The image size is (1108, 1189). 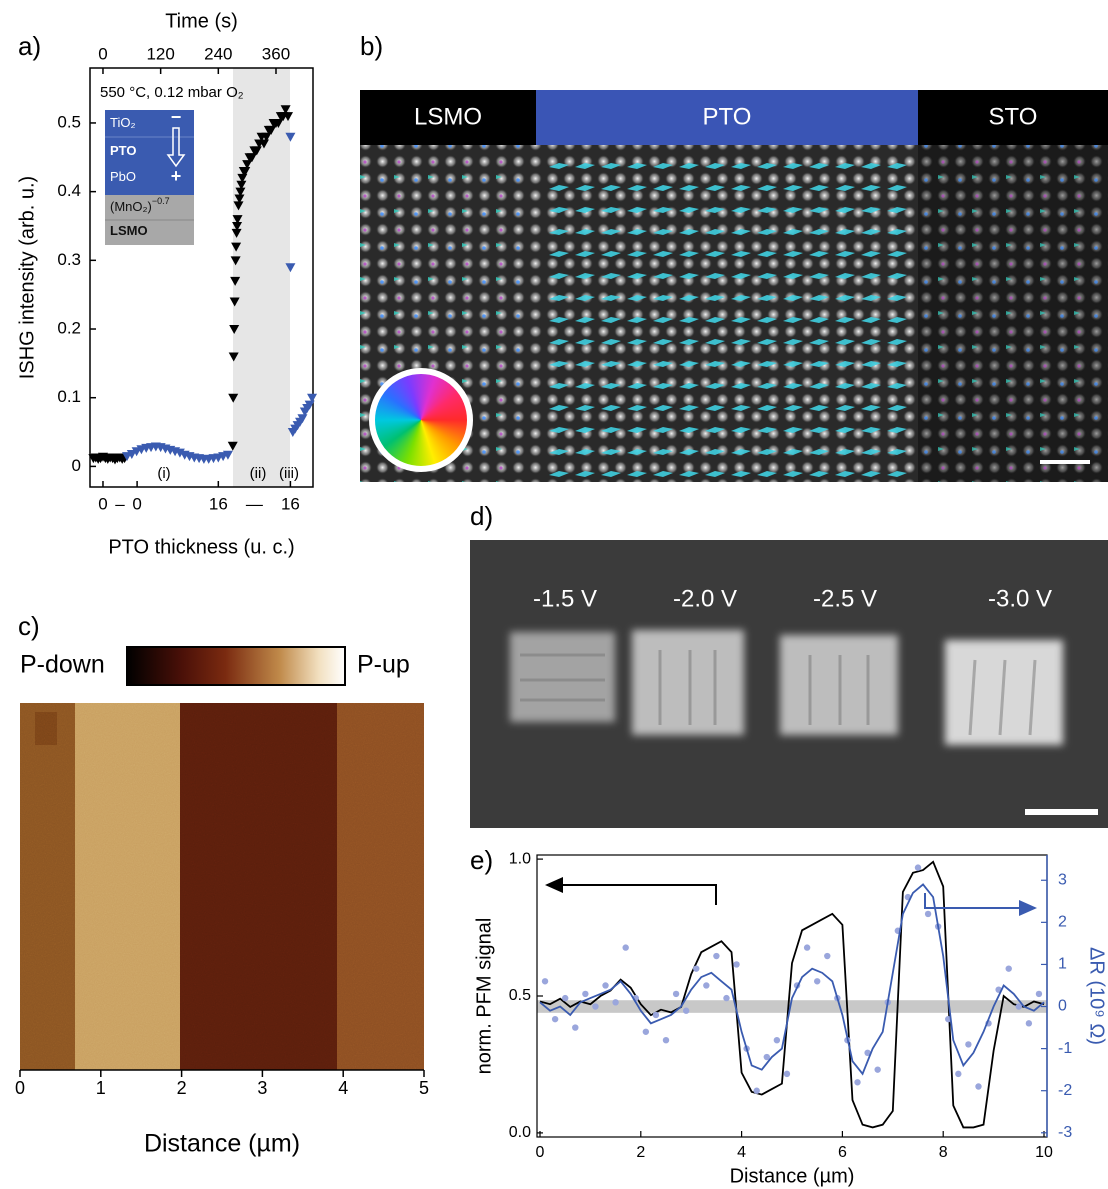 What do you see at coordinates (182, 1088) in the screenshot?
I see `x-tick-label: 2` at bounding box center [182, 1088].